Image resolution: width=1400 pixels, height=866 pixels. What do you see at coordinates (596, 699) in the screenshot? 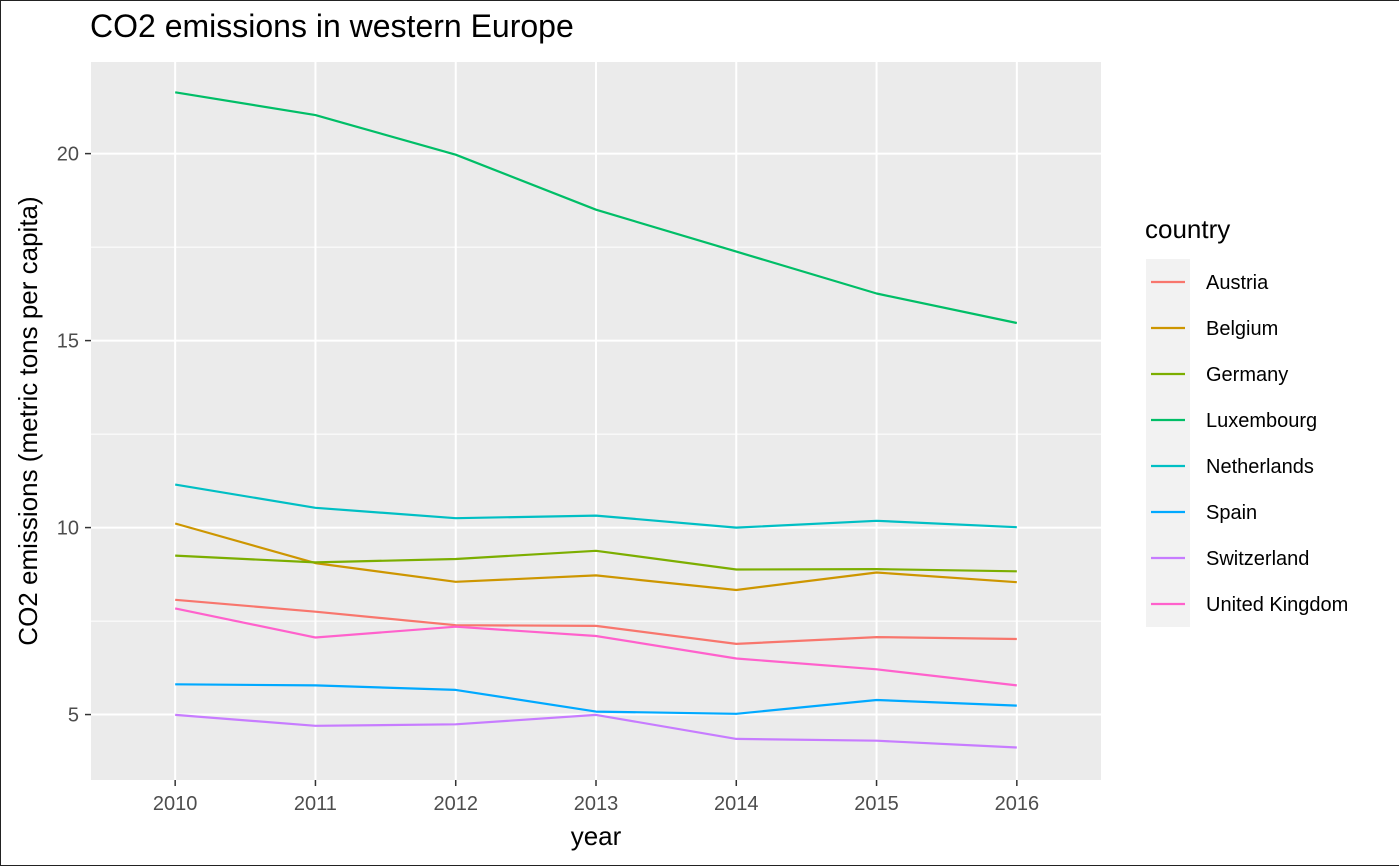
I see `series-line-spain` at bounding box center [596, 699].